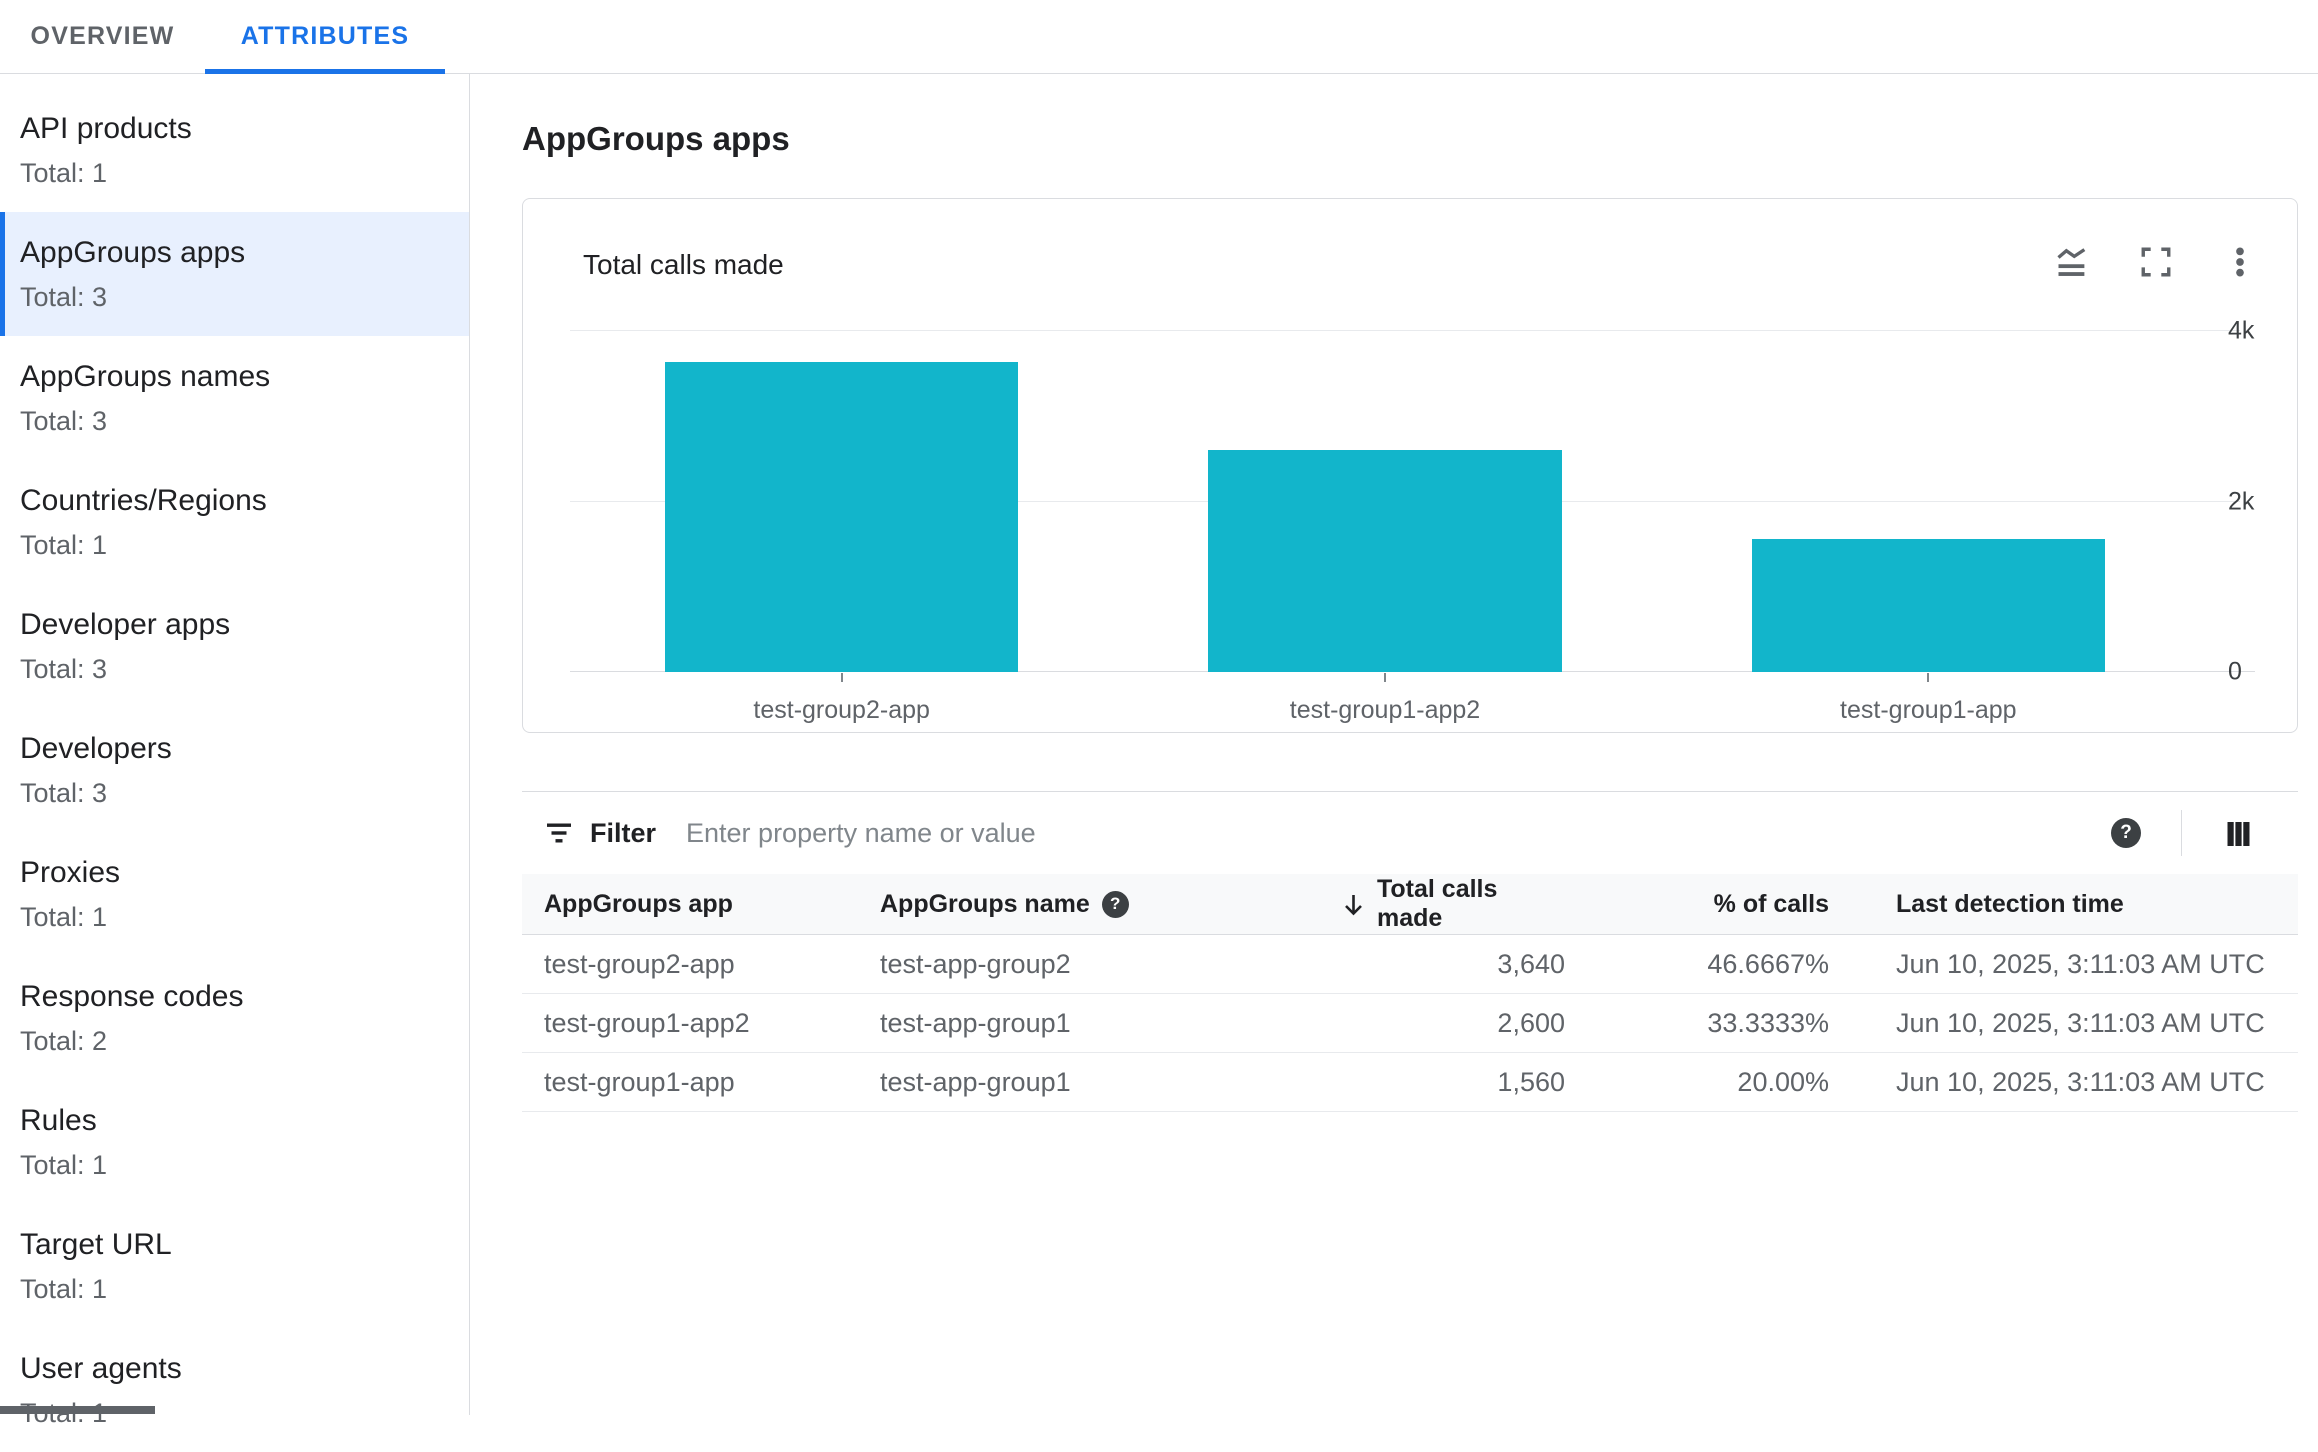 This screenshot has width=2318, height=1452. What do you see at coordinates (101, 1368) in the screenshot?
I see `sidebar-item-label: User agents` at bounding box center [101, 1368].